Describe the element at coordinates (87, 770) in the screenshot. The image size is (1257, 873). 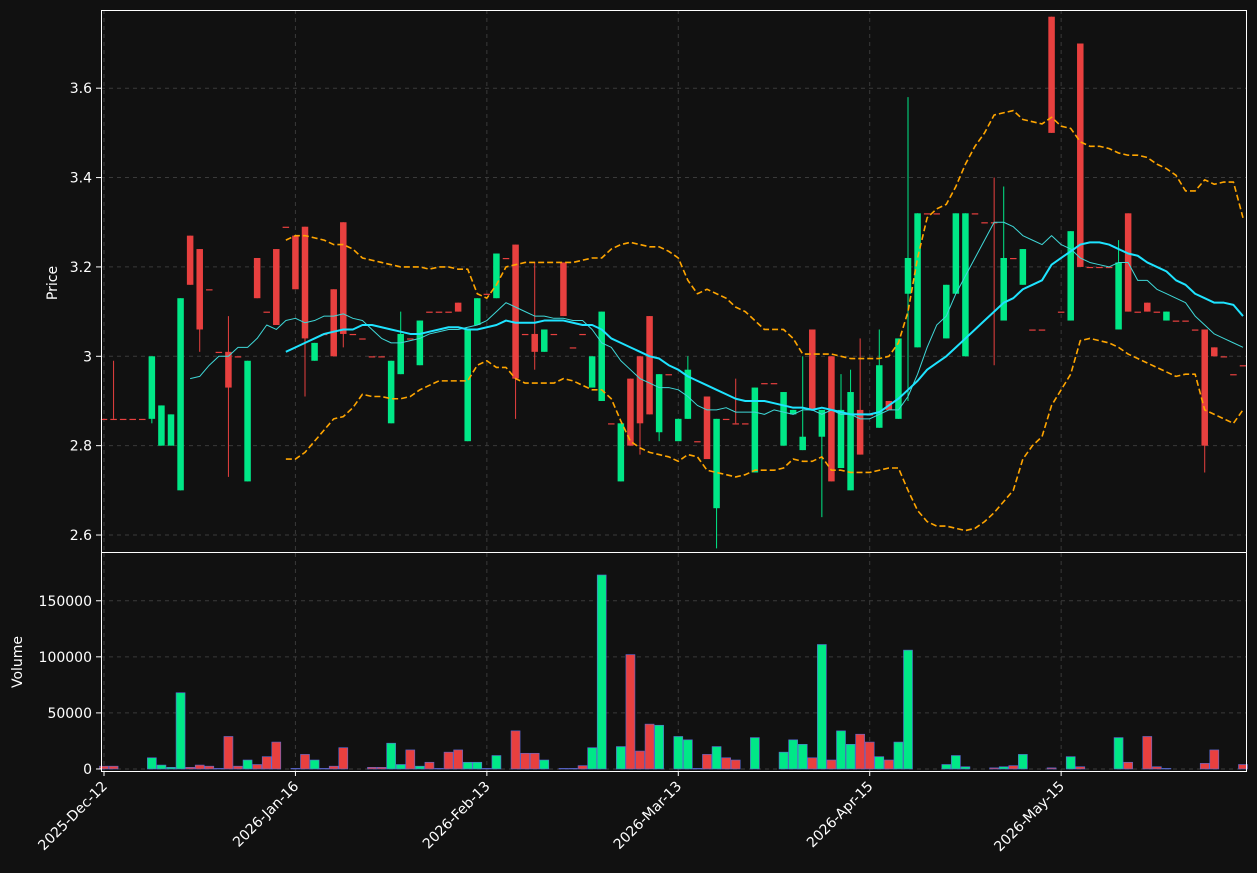
I see `y-tick-label: 0` at that location.